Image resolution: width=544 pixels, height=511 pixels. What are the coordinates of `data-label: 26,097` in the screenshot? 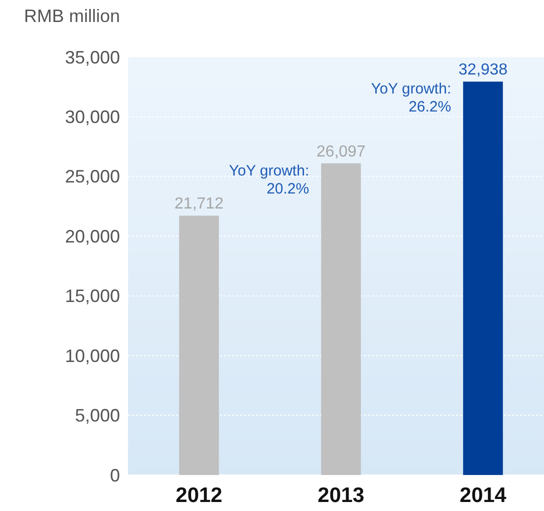 It's located at (341, 151).